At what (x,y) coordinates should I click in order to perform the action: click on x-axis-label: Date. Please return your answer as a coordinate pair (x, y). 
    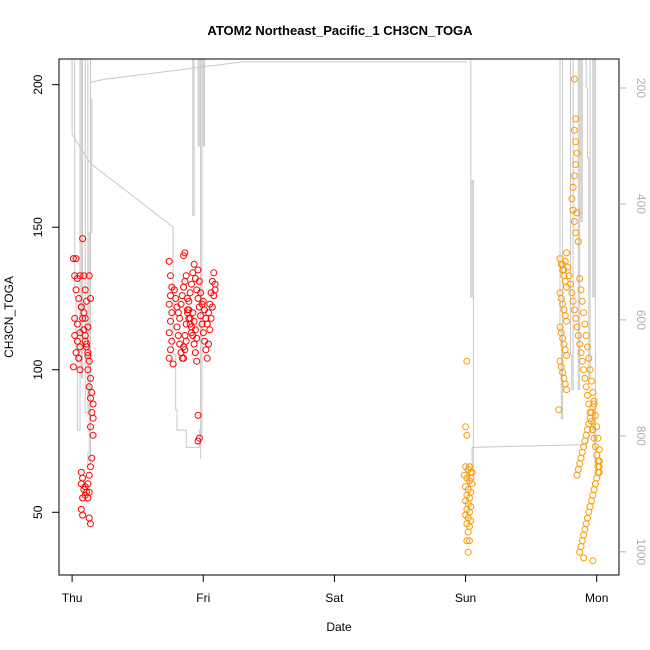
    Looking at the image, I should click on (339, 627).